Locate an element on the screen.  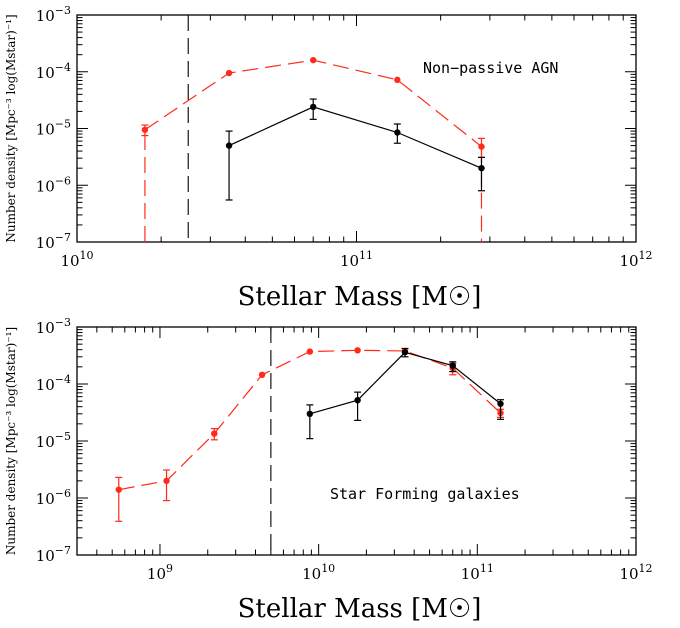
panel-annotation: Star Forming galaxies is located at coordinates (425, 494).